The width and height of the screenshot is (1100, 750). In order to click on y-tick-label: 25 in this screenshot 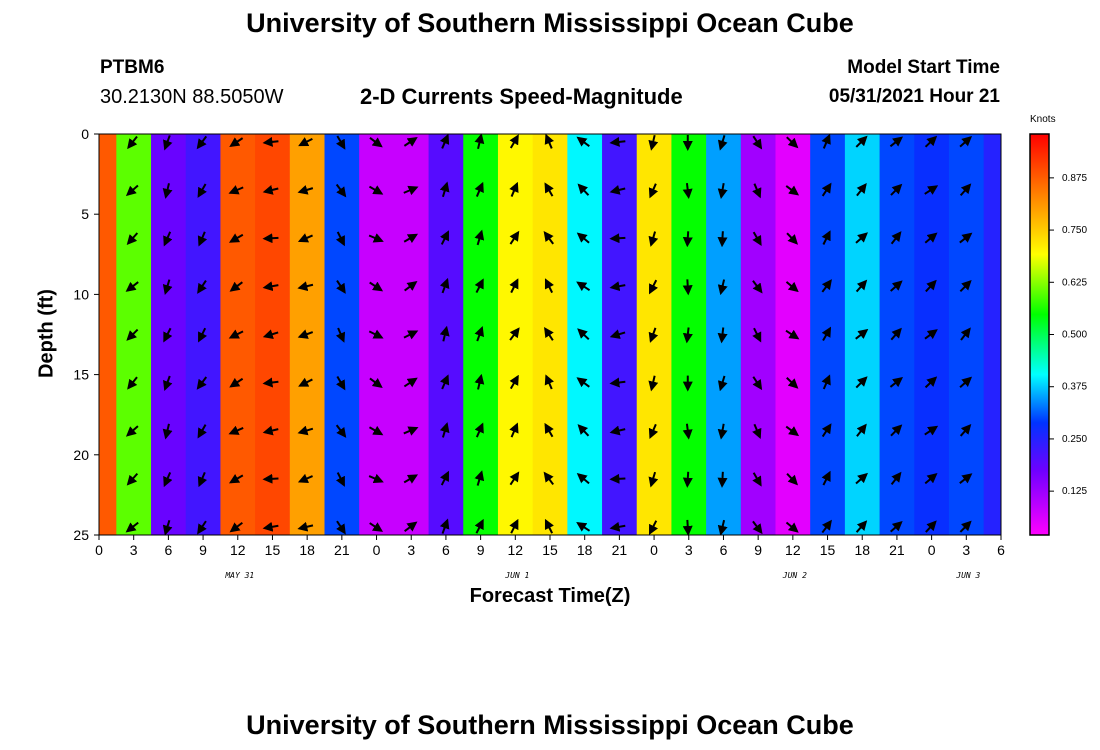, I will do `click(81, 535)`.